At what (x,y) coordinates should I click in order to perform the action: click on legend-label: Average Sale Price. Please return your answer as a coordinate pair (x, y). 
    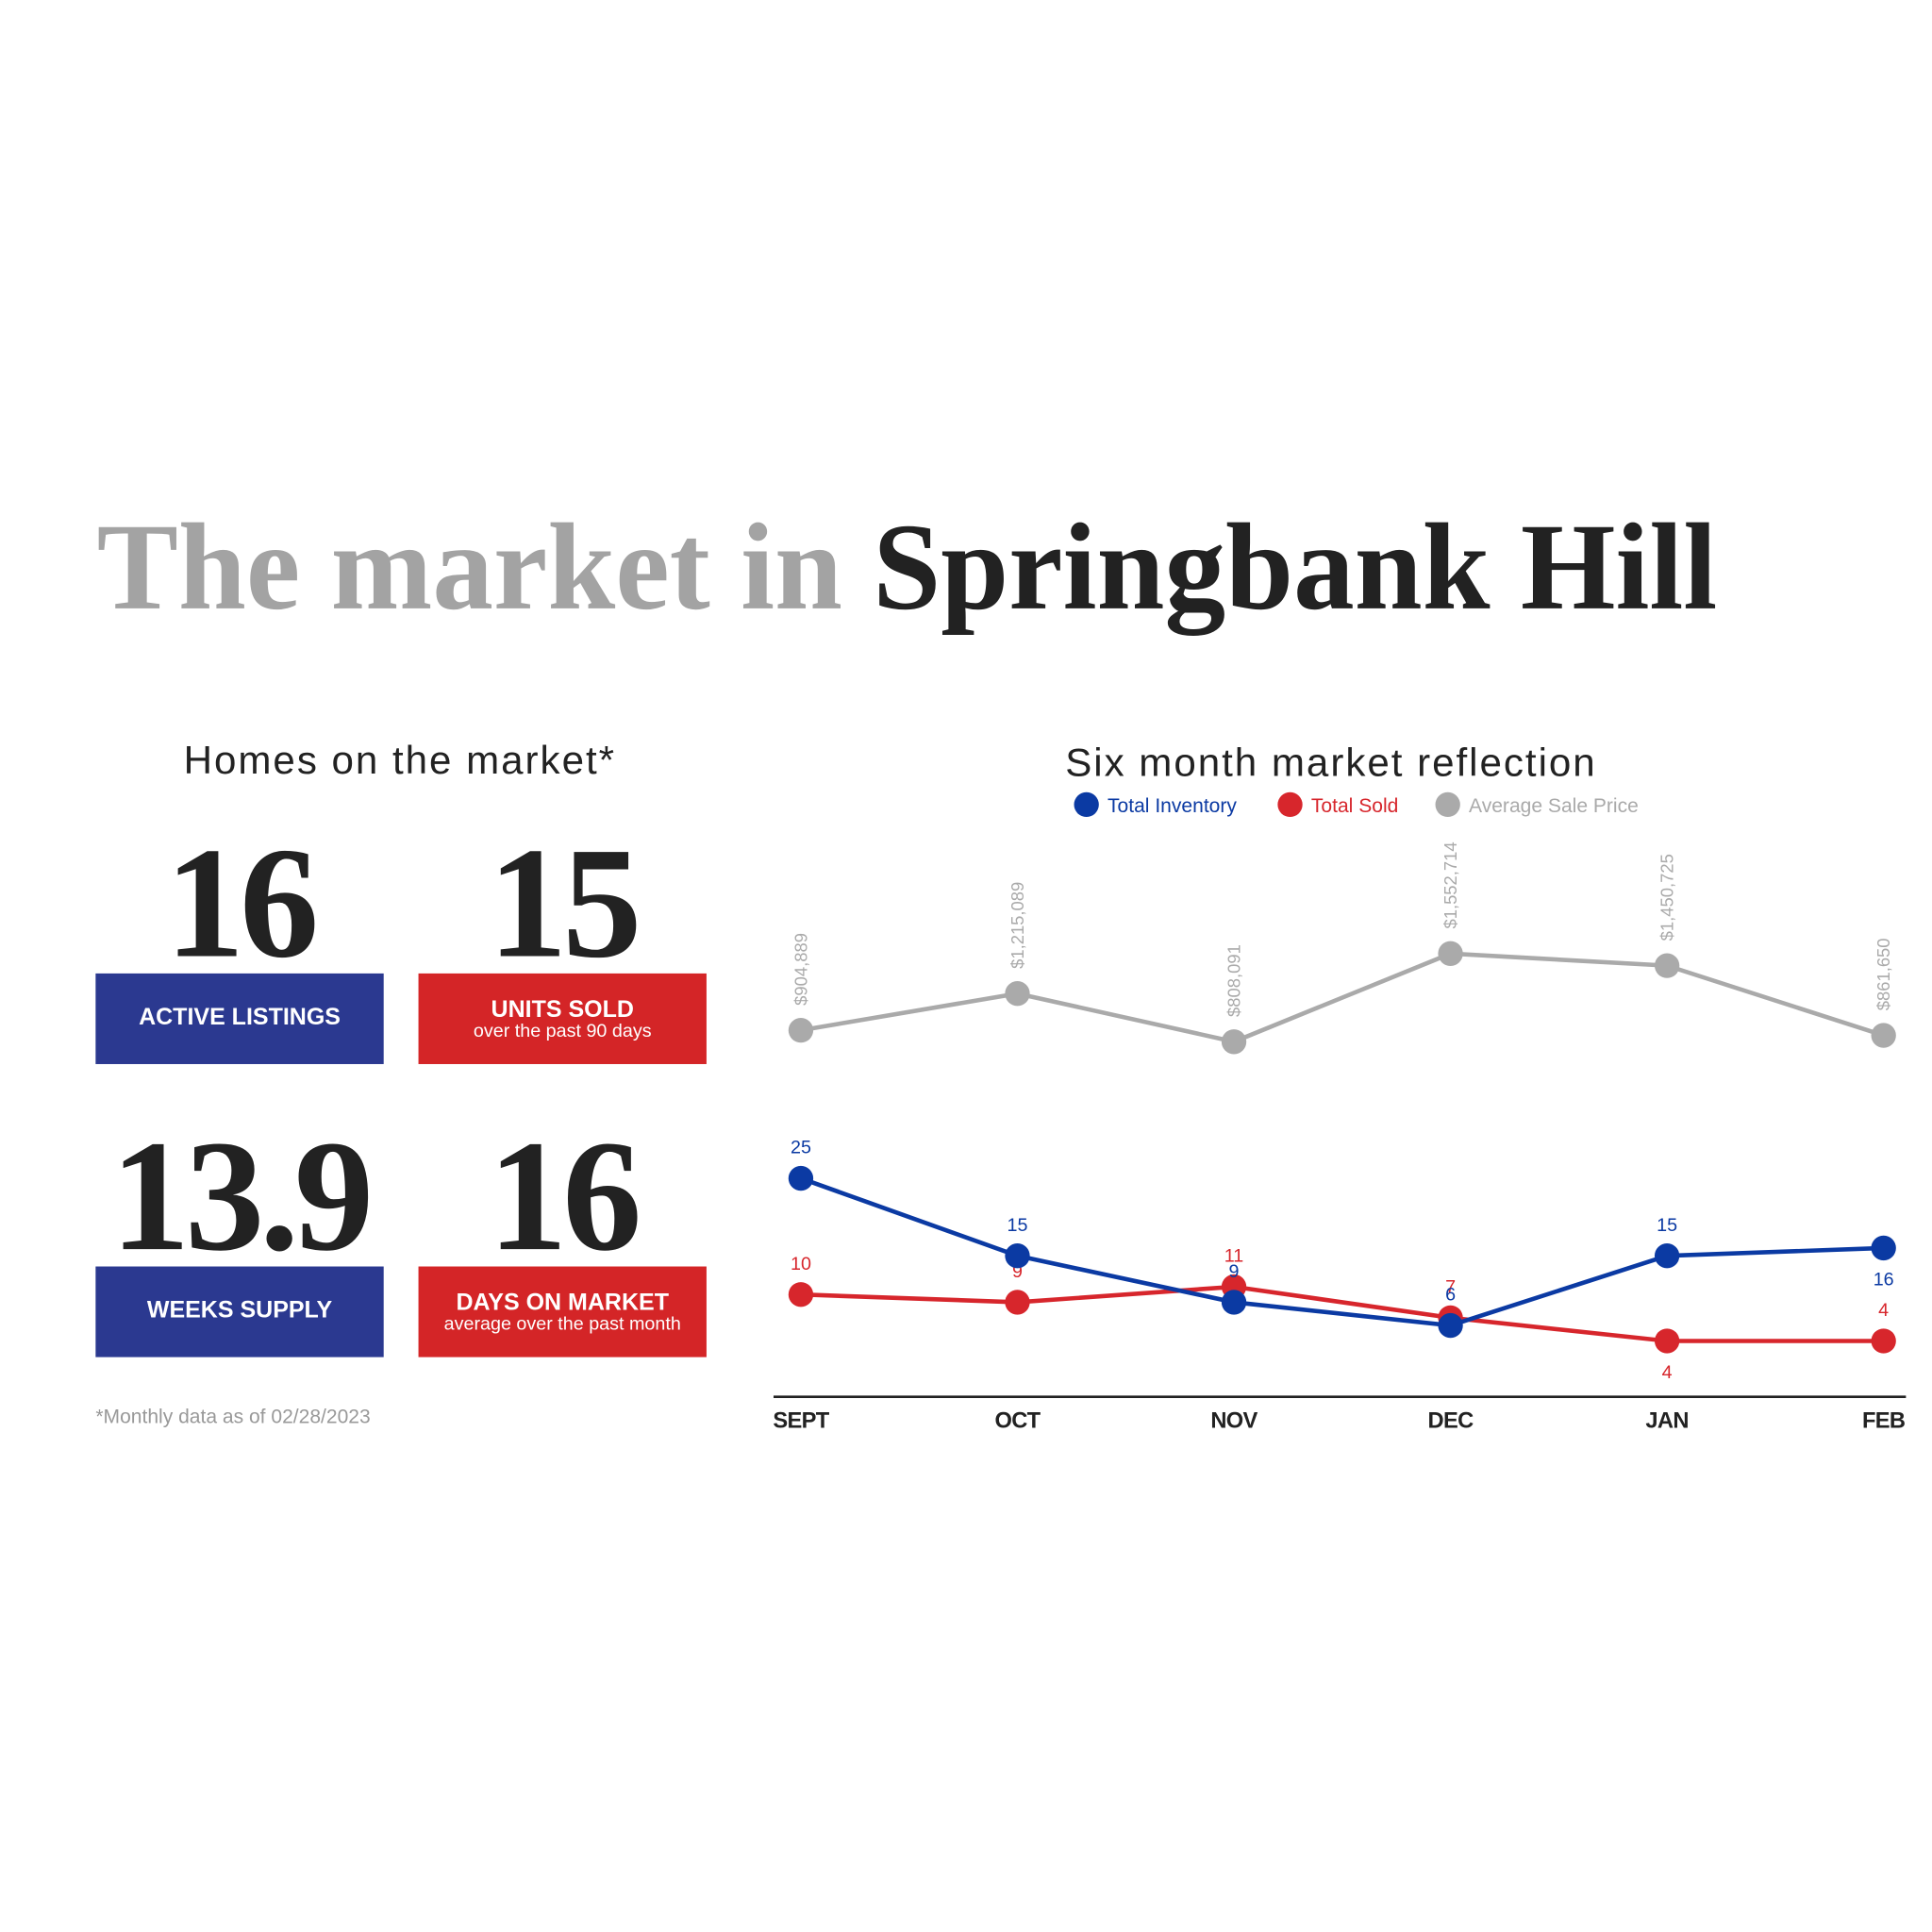
    Looking at the image, I should click on (1554, 806).